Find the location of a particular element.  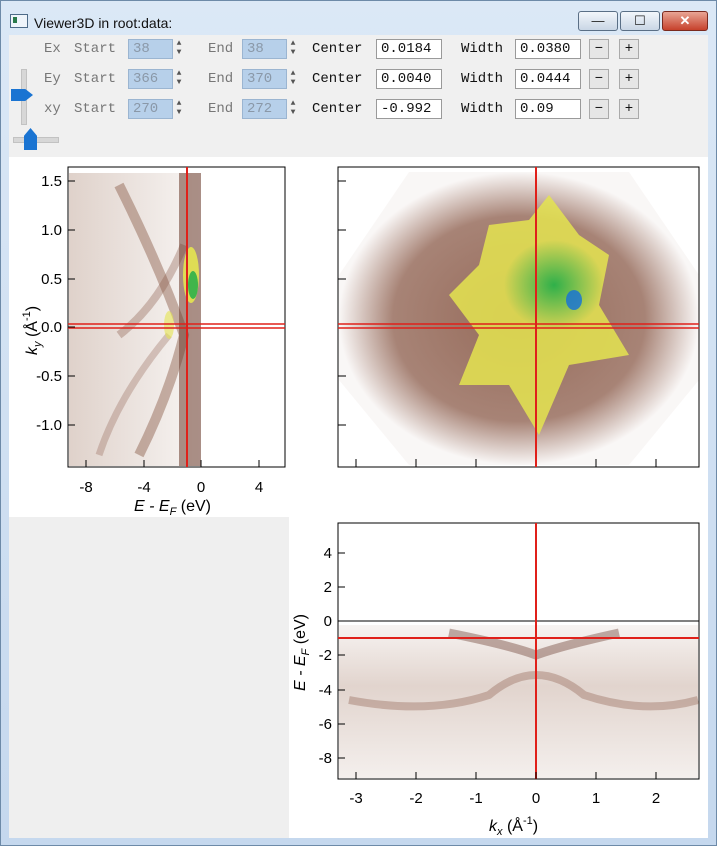

y-tick-label: 0.0 is located at coordinates (51, 327).